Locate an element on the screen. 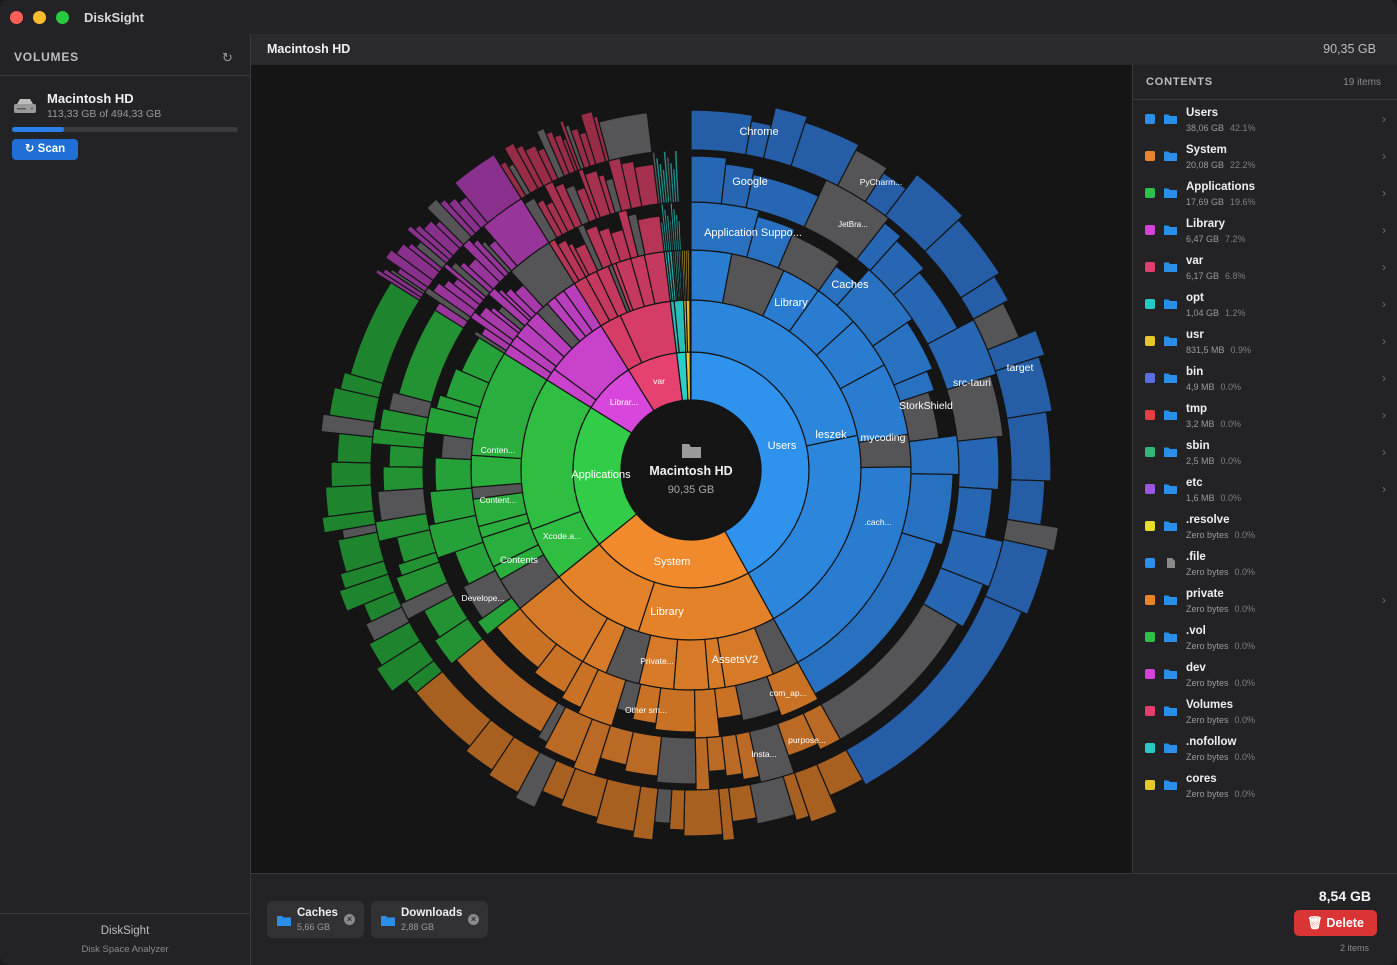 Image resolution: width=1397 pixels, height=965 pixels. minimize-window-button is located at coordinates (39, 17).